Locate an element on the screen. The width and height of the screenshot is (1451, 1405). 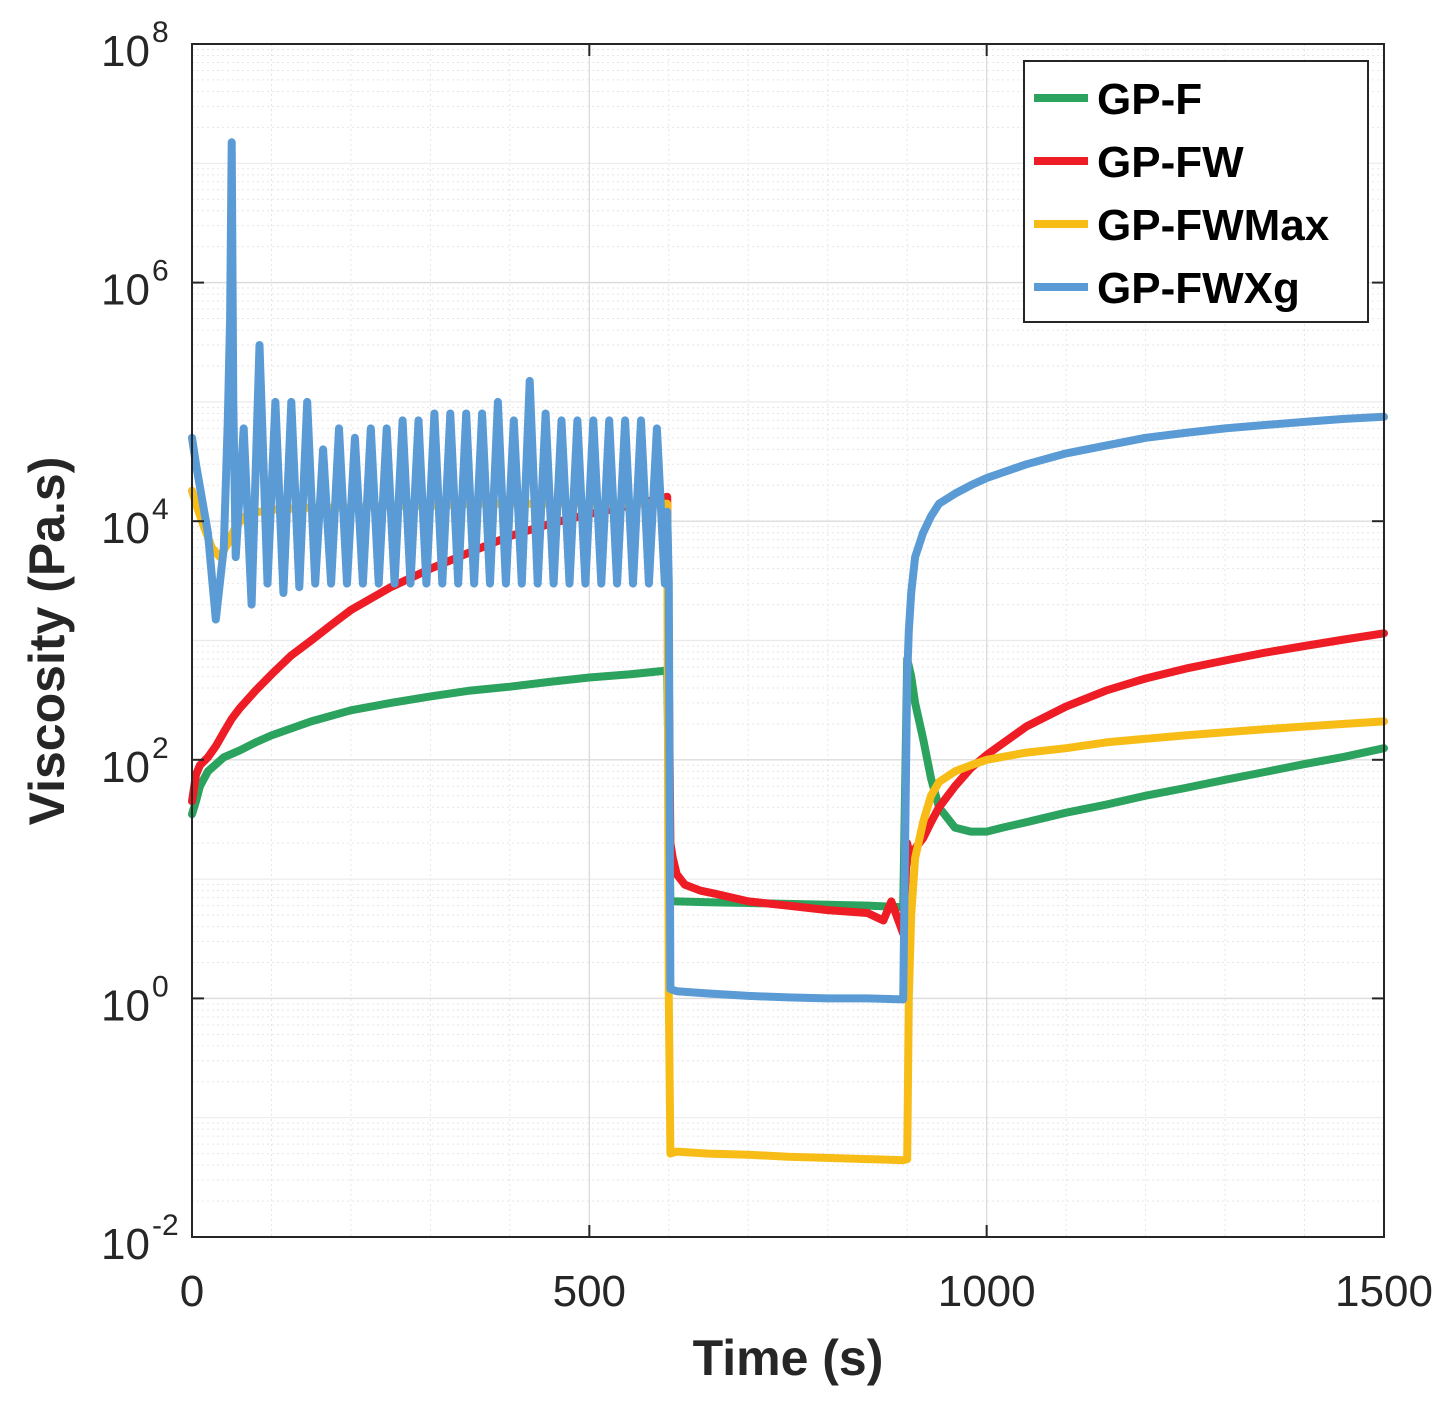
y-tick-label: 10 6 is located at coordinates (135, 285).